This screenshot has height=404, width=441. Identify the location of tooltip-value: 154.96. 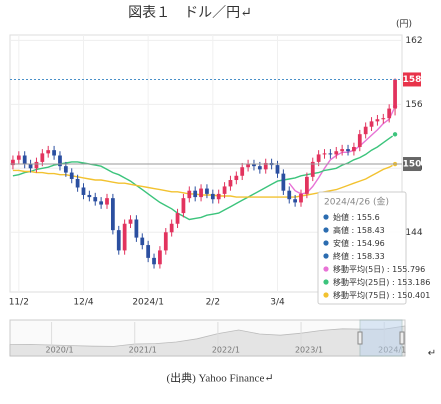
(371, 243).